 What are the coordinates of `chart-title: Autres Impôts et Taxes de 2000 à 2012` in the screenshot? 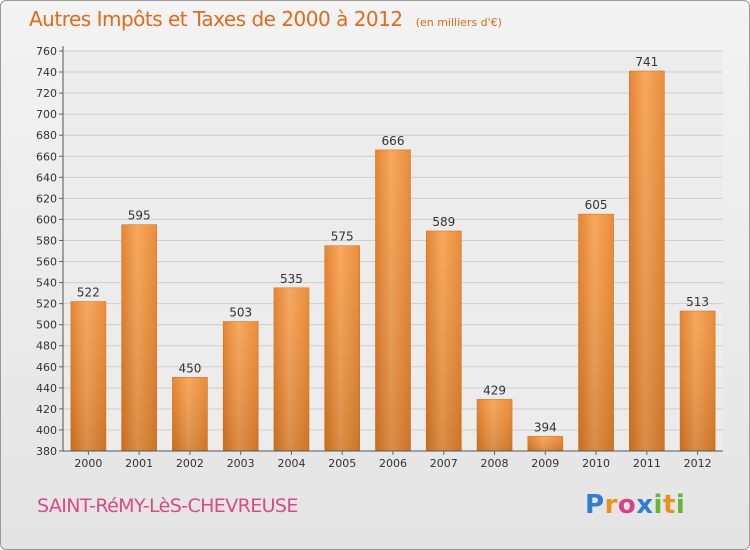 It's located at (216, 19).